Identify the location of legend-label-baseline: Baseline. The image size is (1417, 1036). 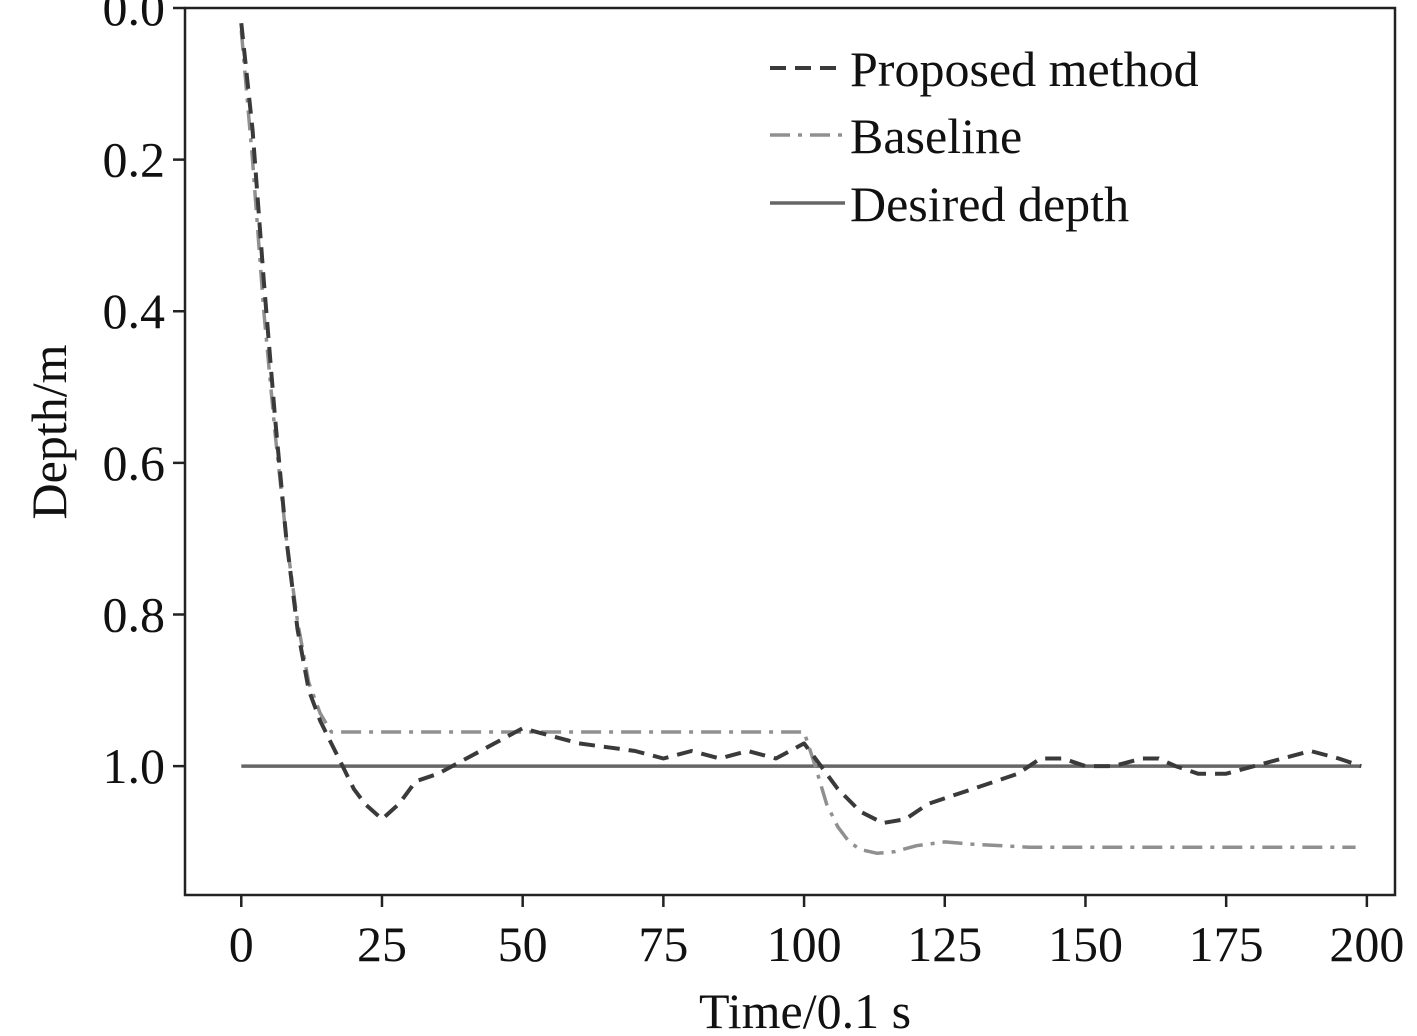
(936, 136).